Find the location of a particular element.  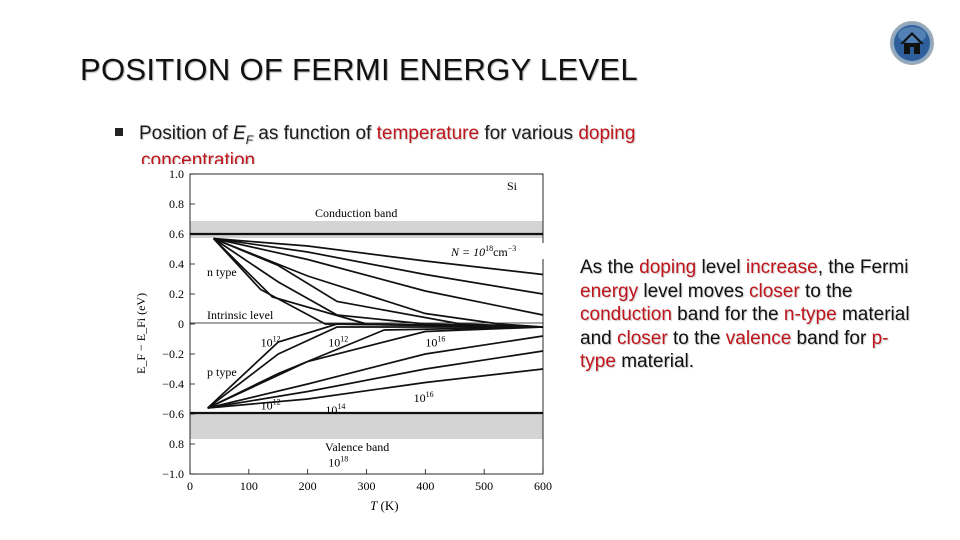

x-tick-label: 100 is located at coordinates (249, 486).